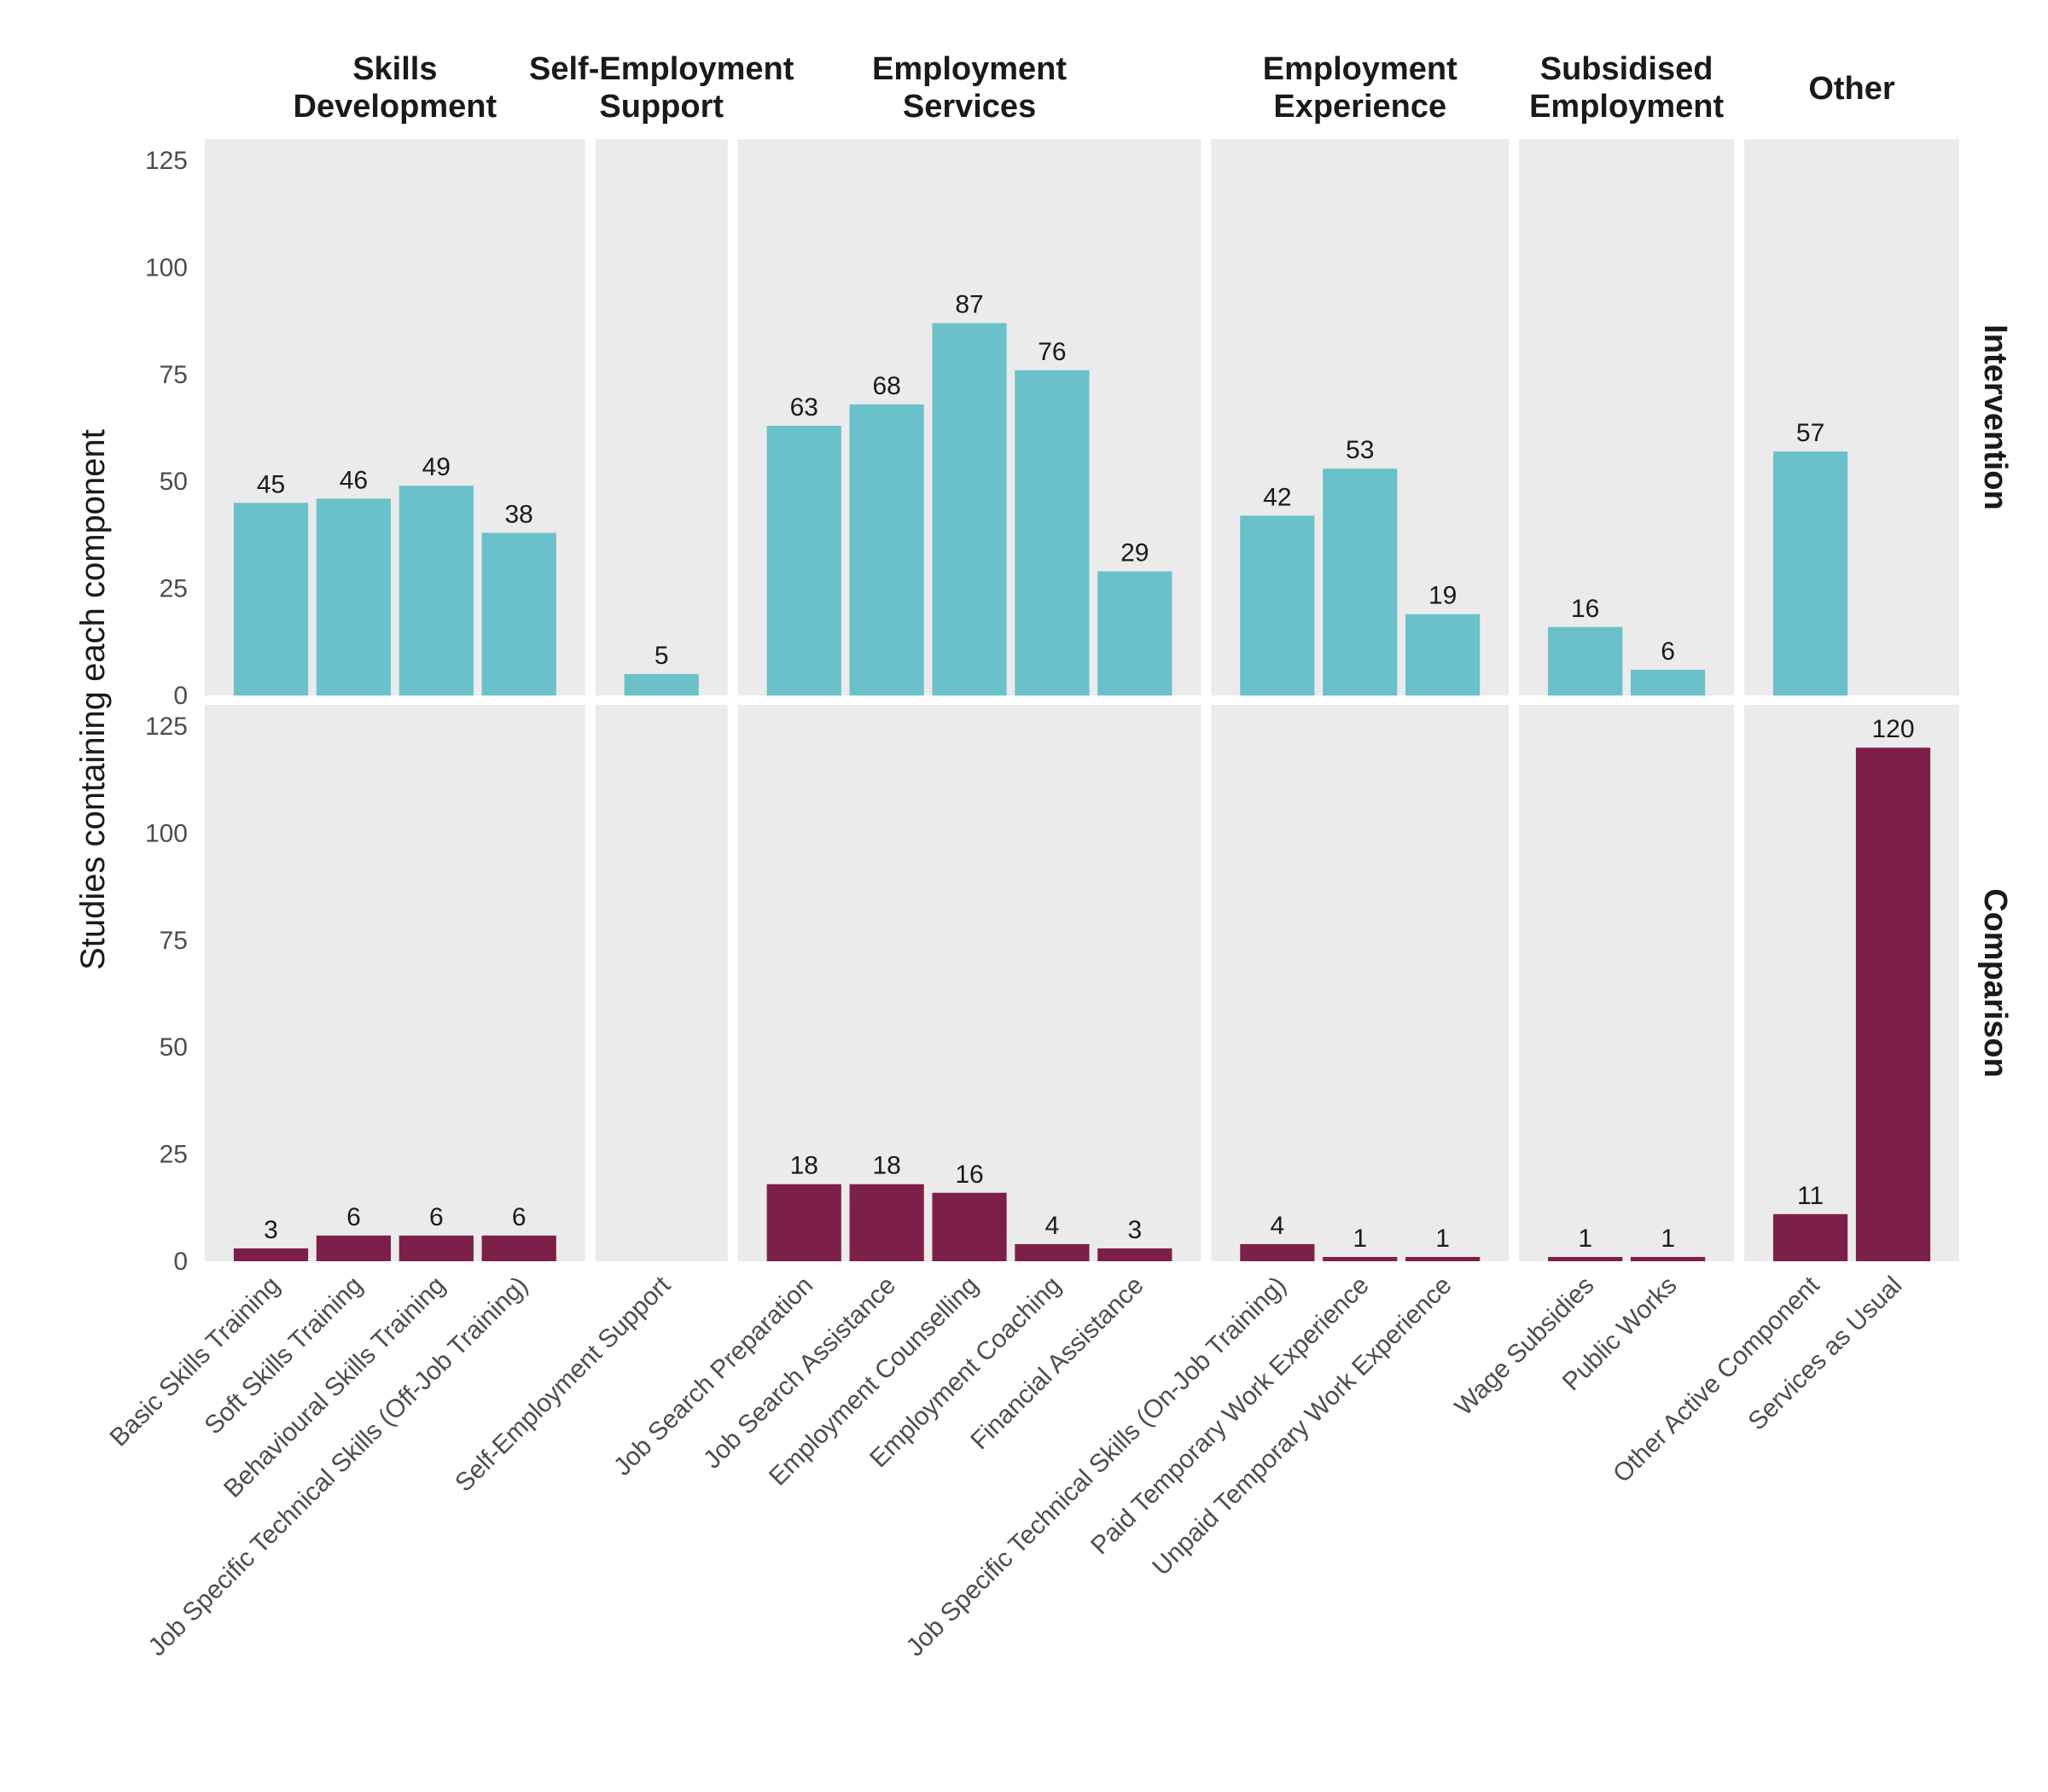 This screenshot has height=1792, width=2048. Describe the element at coordinates (886, 1166) in the screenshot. I see `value-label-comparison-job-search-assistance: 18` at that location.